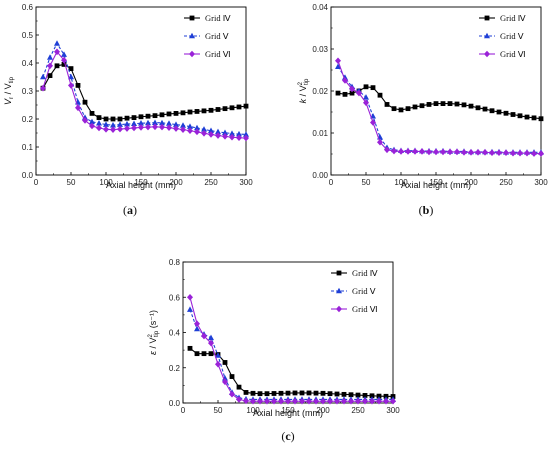 The height and width of the screenshot is (452, 550). I want to click on x-tick-label: 100, so click(401, 182).